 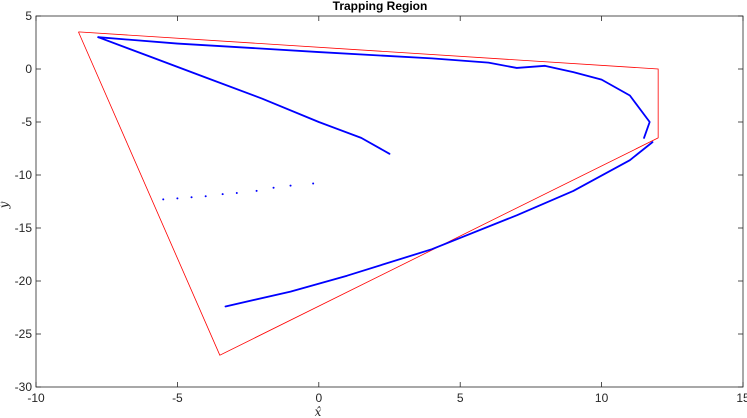 What do you see at coordinates (318, 398) in the screenshot?
I see `x-tick-label: 0` at bounding box center [318, 398].